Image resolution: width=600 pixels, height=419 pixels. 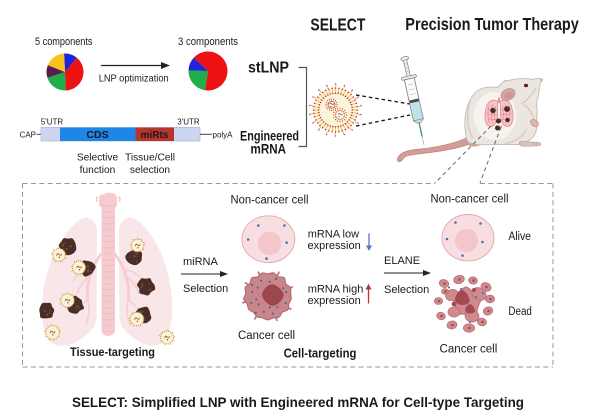 I want to click on svg-text: miRNA, so click(x=200, y=262).